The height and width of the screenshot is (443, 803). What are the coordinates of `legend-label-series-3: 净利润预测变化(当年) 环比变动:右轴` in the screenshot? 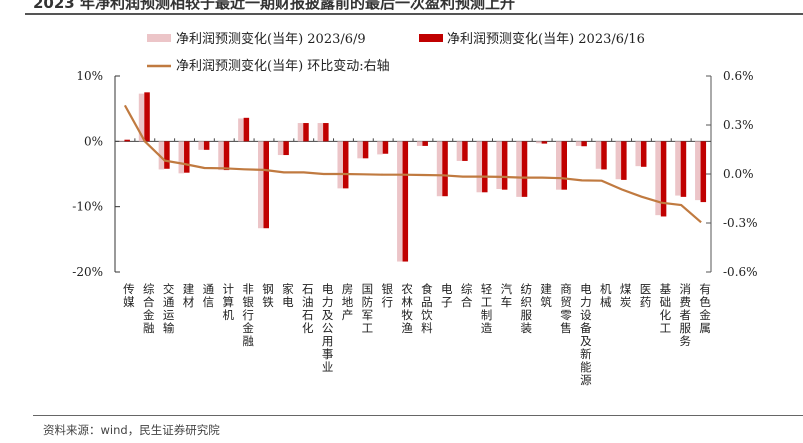 It's located at (283, 66).